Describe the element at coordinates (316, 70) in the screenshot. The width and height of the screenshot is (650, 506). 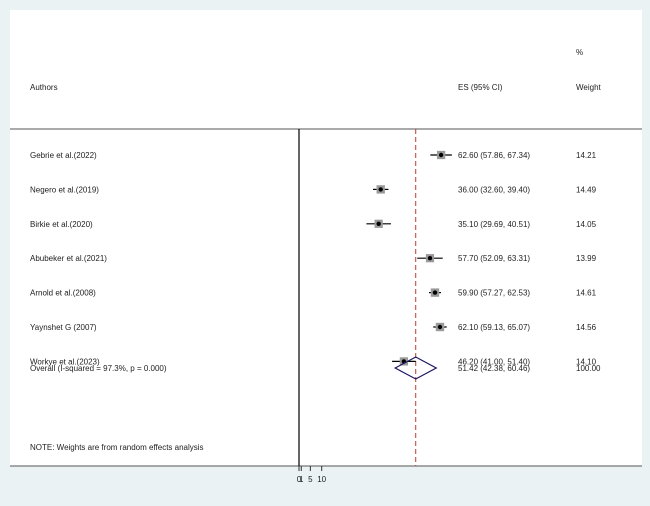
I see `header-group: Authors ES (95% CI) % Weight` at that location.